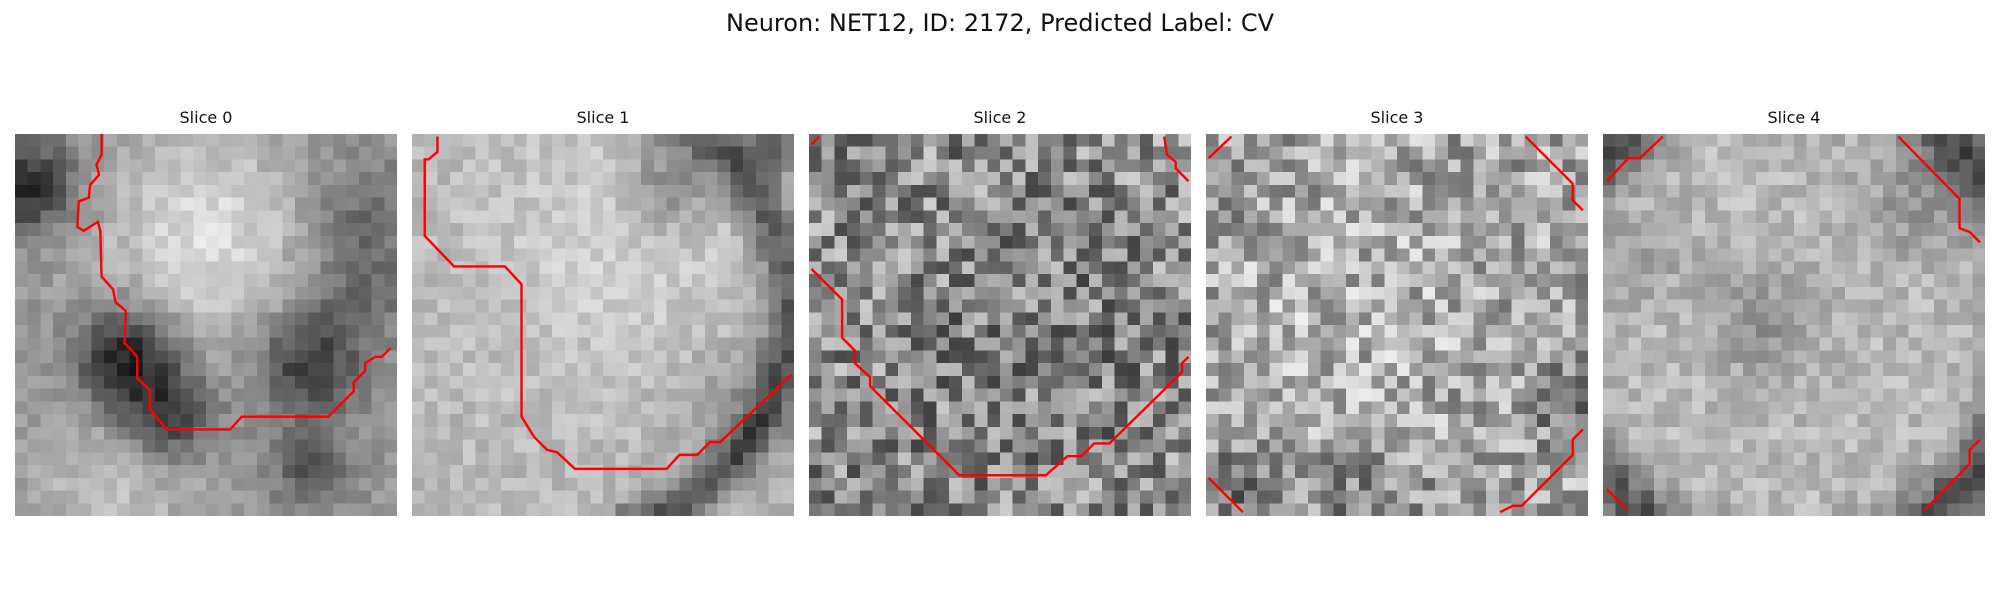 Image resolution: width=2000 pixels, height=600 pixels. Describe the element at coordinates (1794, 117) in the screenshot. I see `slice-title-4: Slice 4` at that location.